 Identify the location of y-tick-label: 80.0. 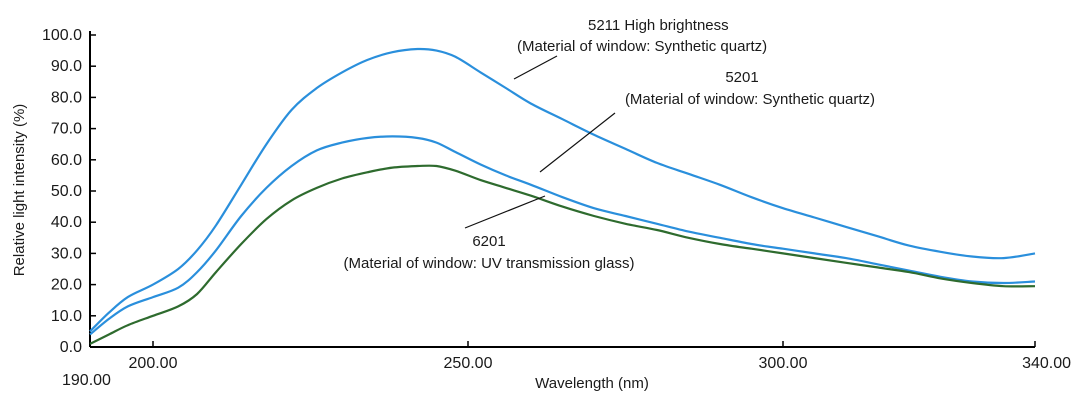
(66, 97).